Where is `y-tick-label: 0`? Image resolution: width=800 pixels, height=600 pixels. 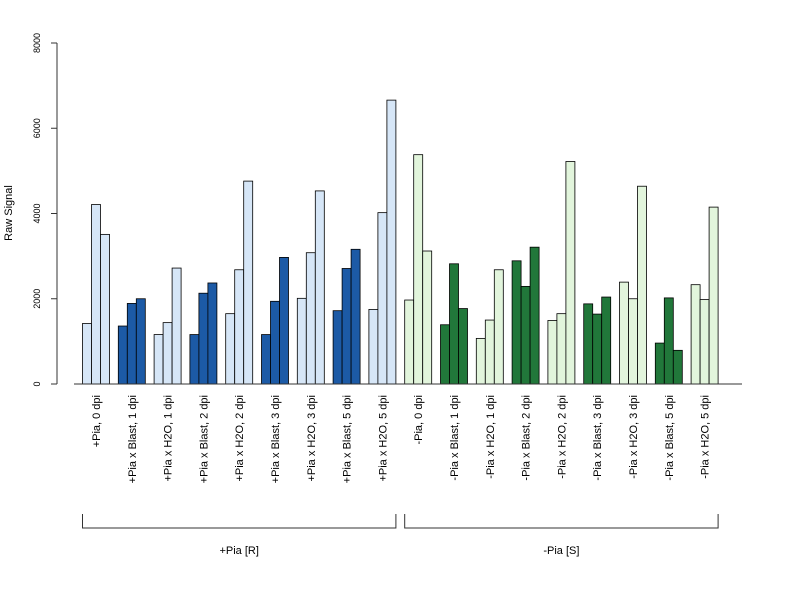 y-tick-label: 0 is located at coordinates (37, 383).